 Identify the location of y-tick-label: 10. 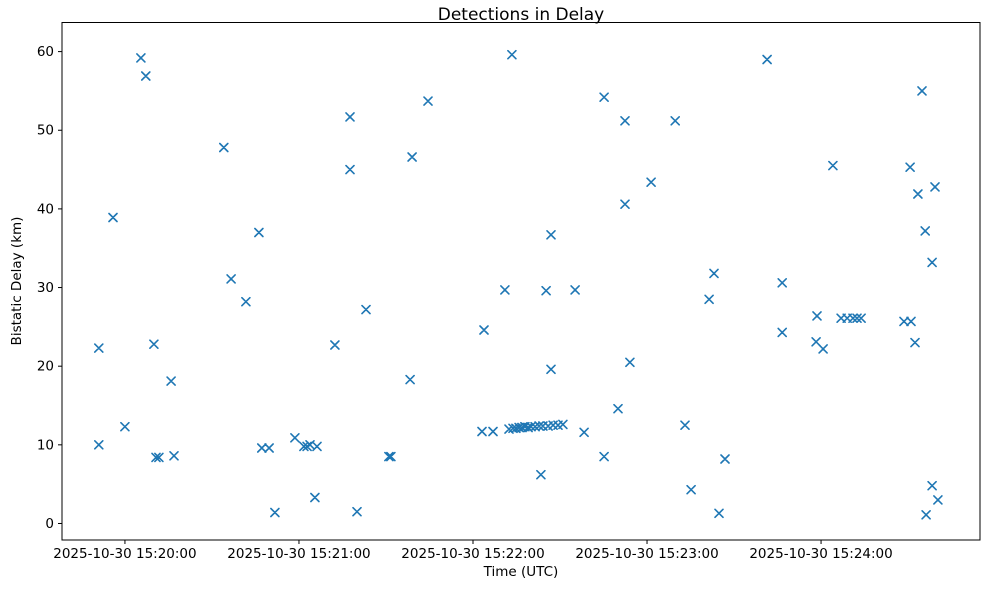
(45, 445).